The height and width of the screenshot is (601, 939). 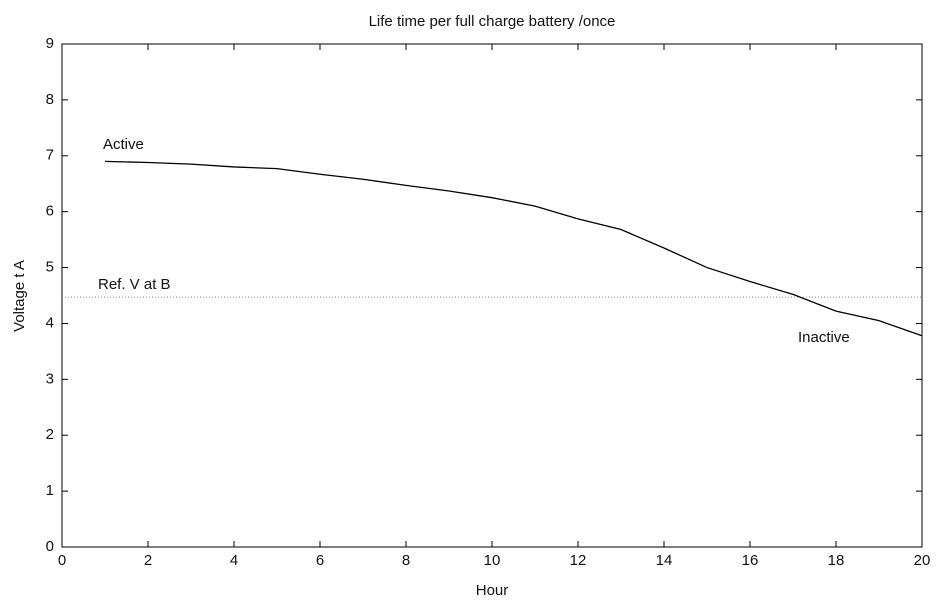 What do you see at coordinates (836, 560) in the screenshot?
I see `x-tick-label: 18` at bounding box center [836, 560].